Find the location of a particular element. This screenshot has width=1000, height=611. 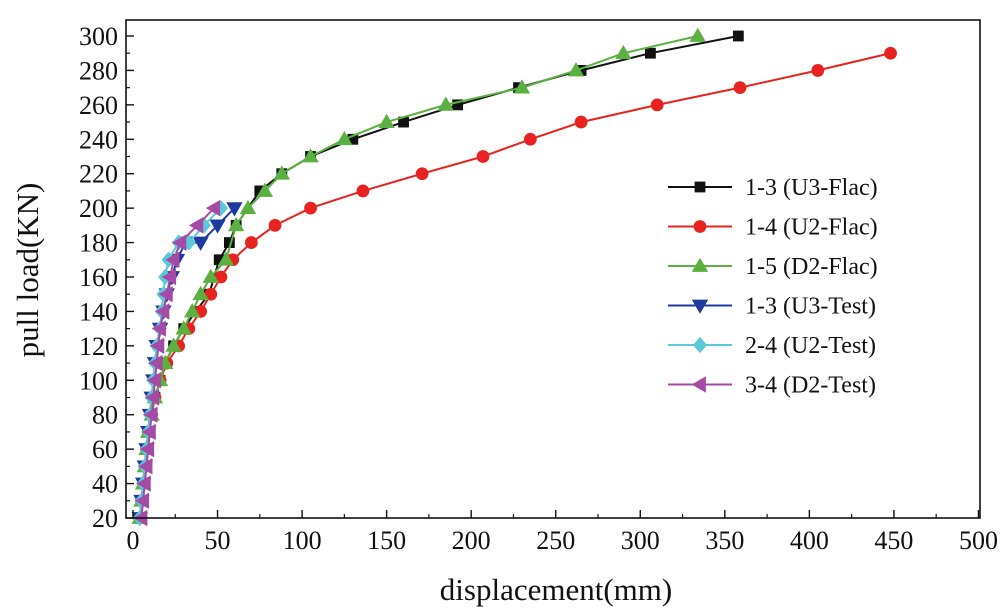

x-tick-label: 150 is located at coordinates (386, 540).